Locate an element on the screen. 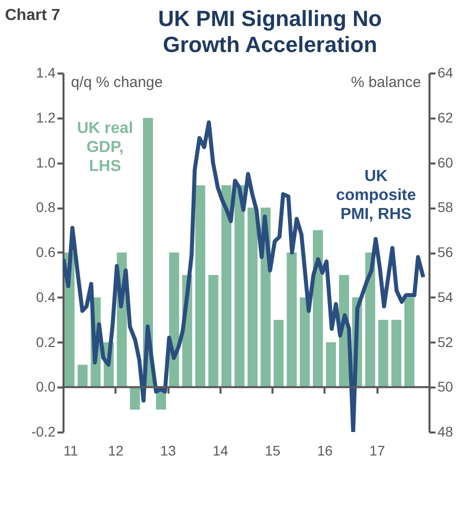 The width and height of the screenshot is (471, 508). y2-tick-label: 54 is located at coordinates (446, 296).